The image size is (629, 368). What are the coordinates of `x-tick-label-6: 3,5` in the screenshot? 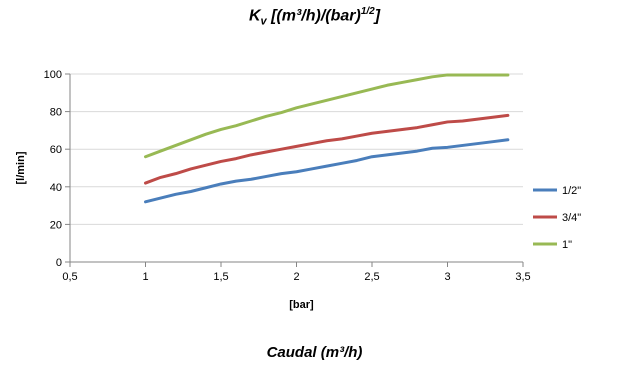 It's located at (522, 277).